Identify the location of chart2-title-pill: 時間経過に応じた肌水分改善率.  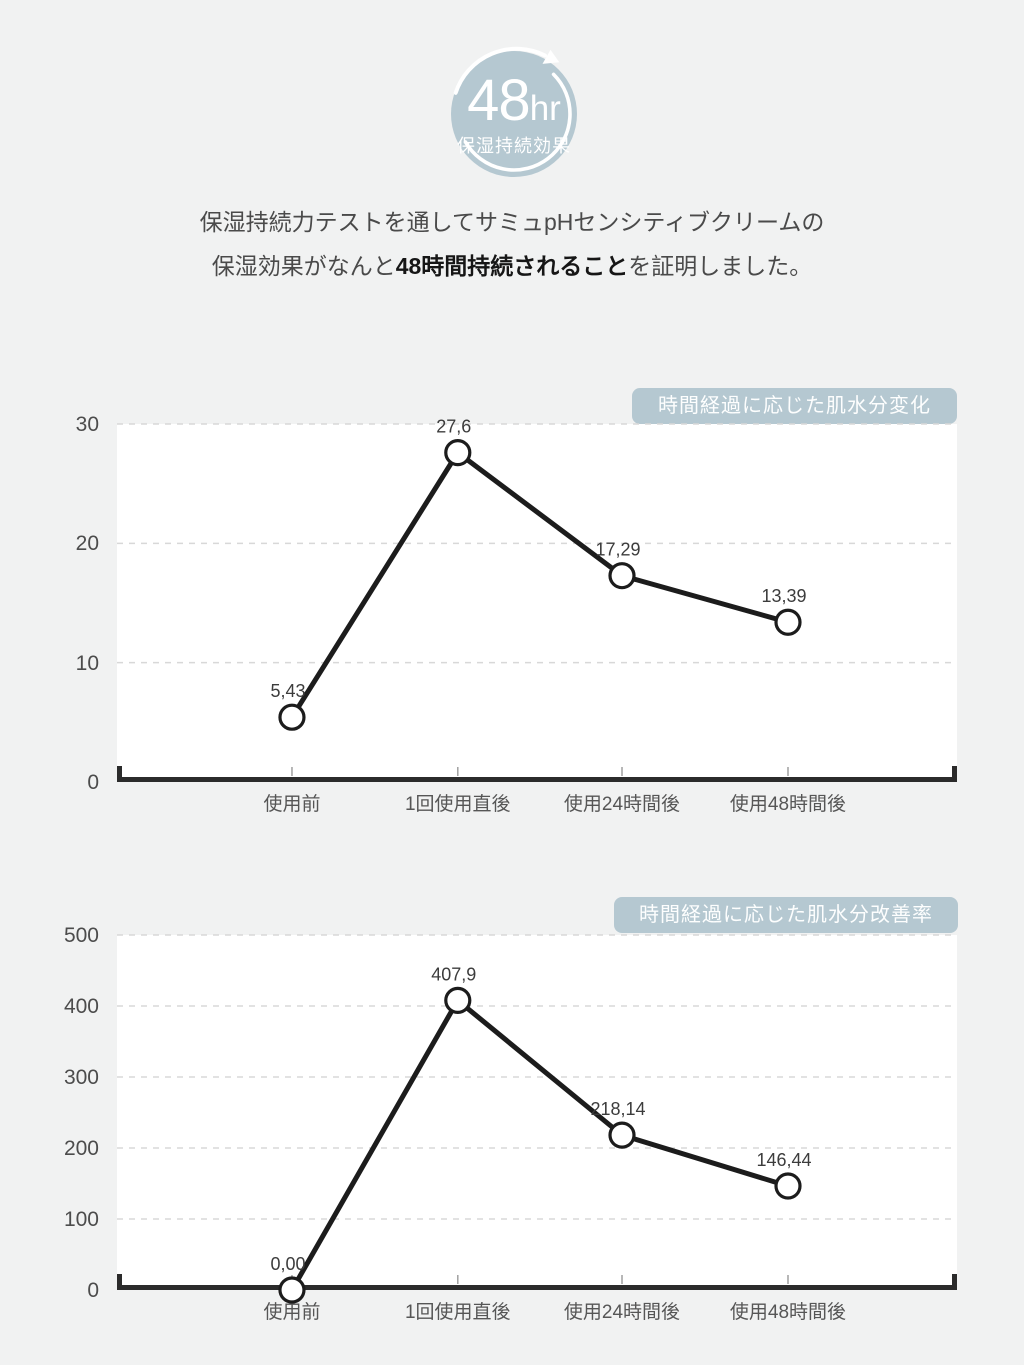
(786, 915).